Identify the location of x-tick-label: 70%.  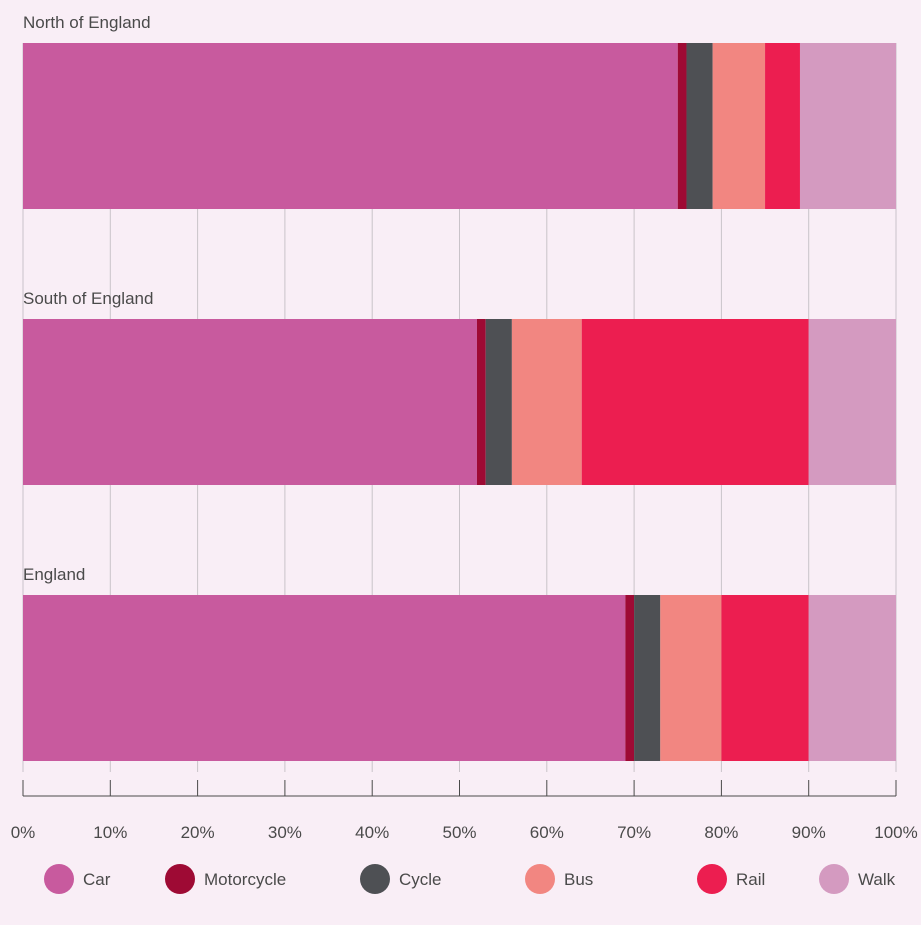
(634, 832).